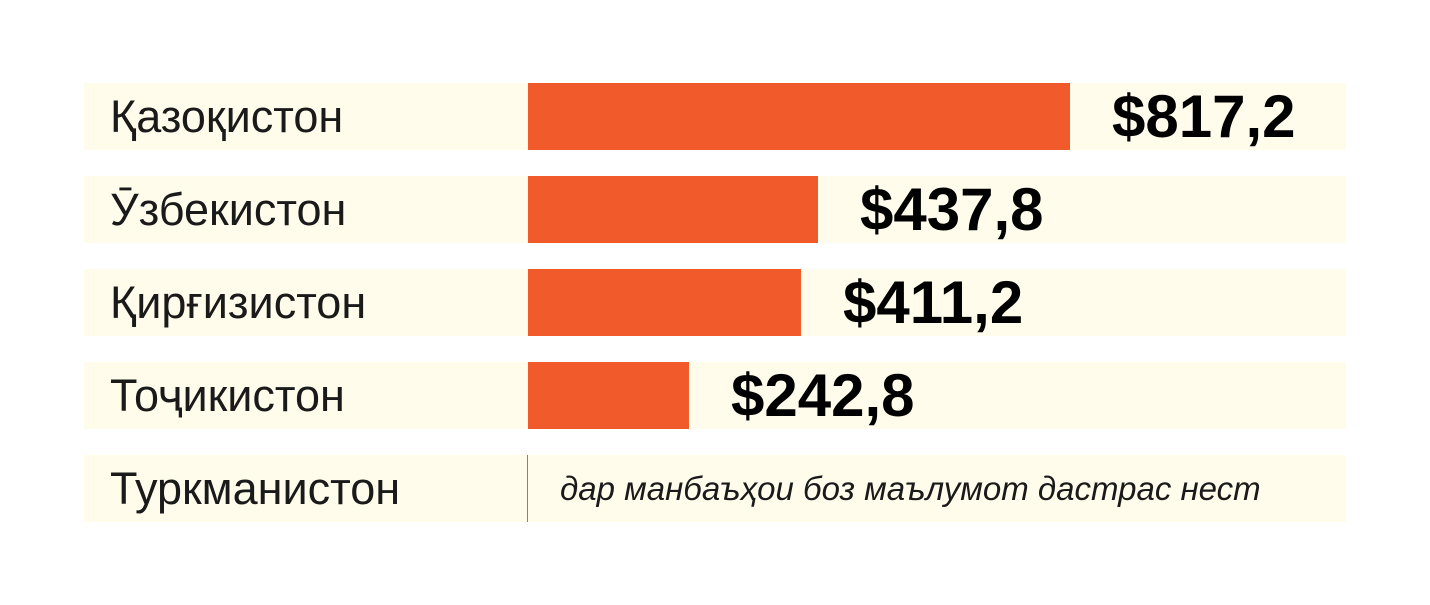 The height and width of the screenshot is (605, 1430). I want to click on category-label: Ӯзбекистон, so click(228, 209).